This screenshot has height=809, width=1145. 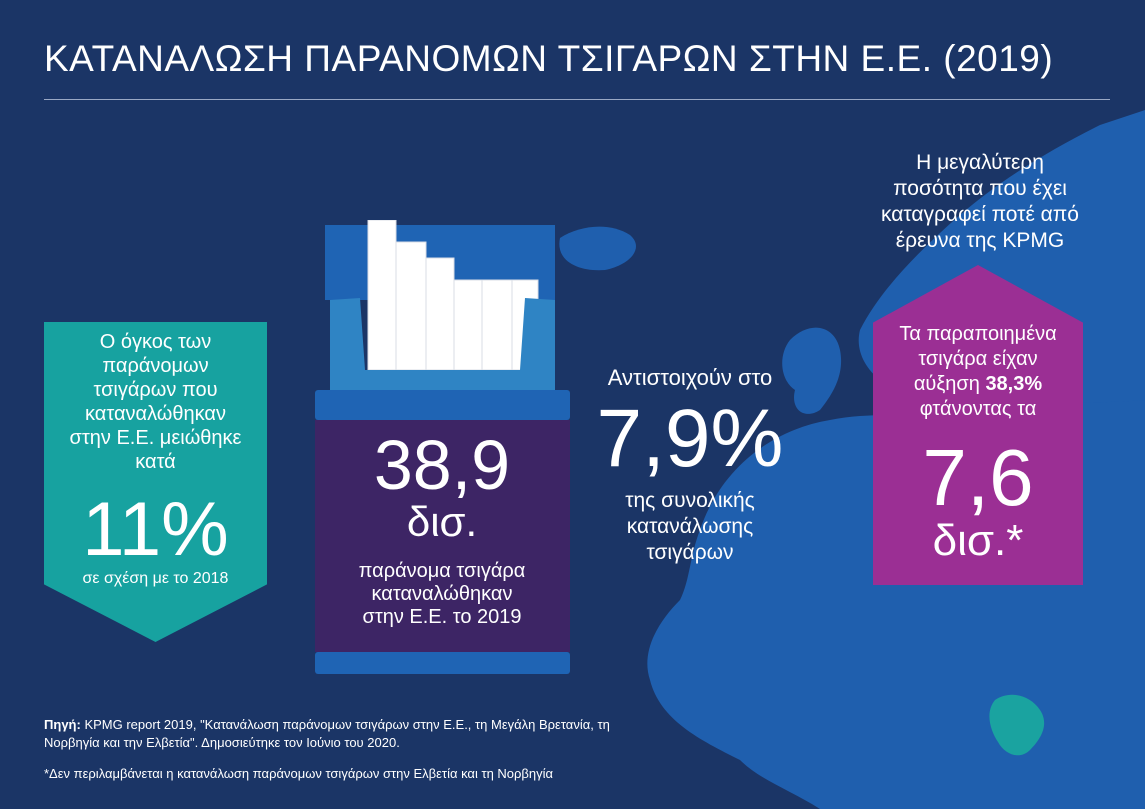 I want to click on middle-top-text: Αντιστοιχούν στο, so click(x=690, y=377).